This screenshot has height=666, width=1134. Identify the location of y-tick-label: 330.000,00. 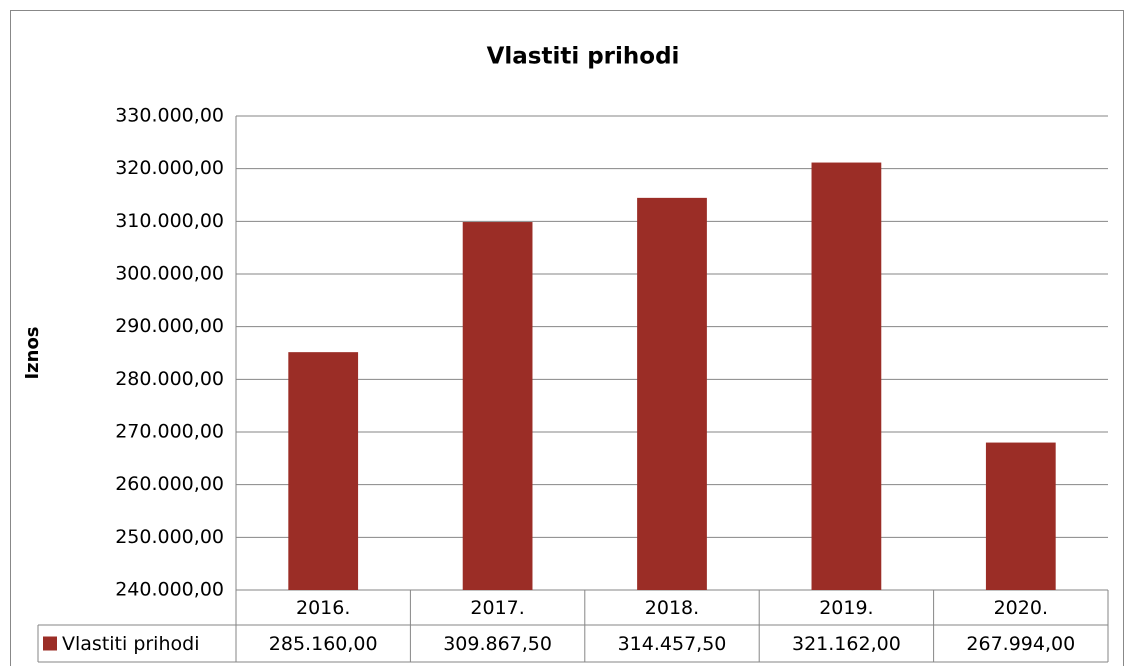
(169, 116).